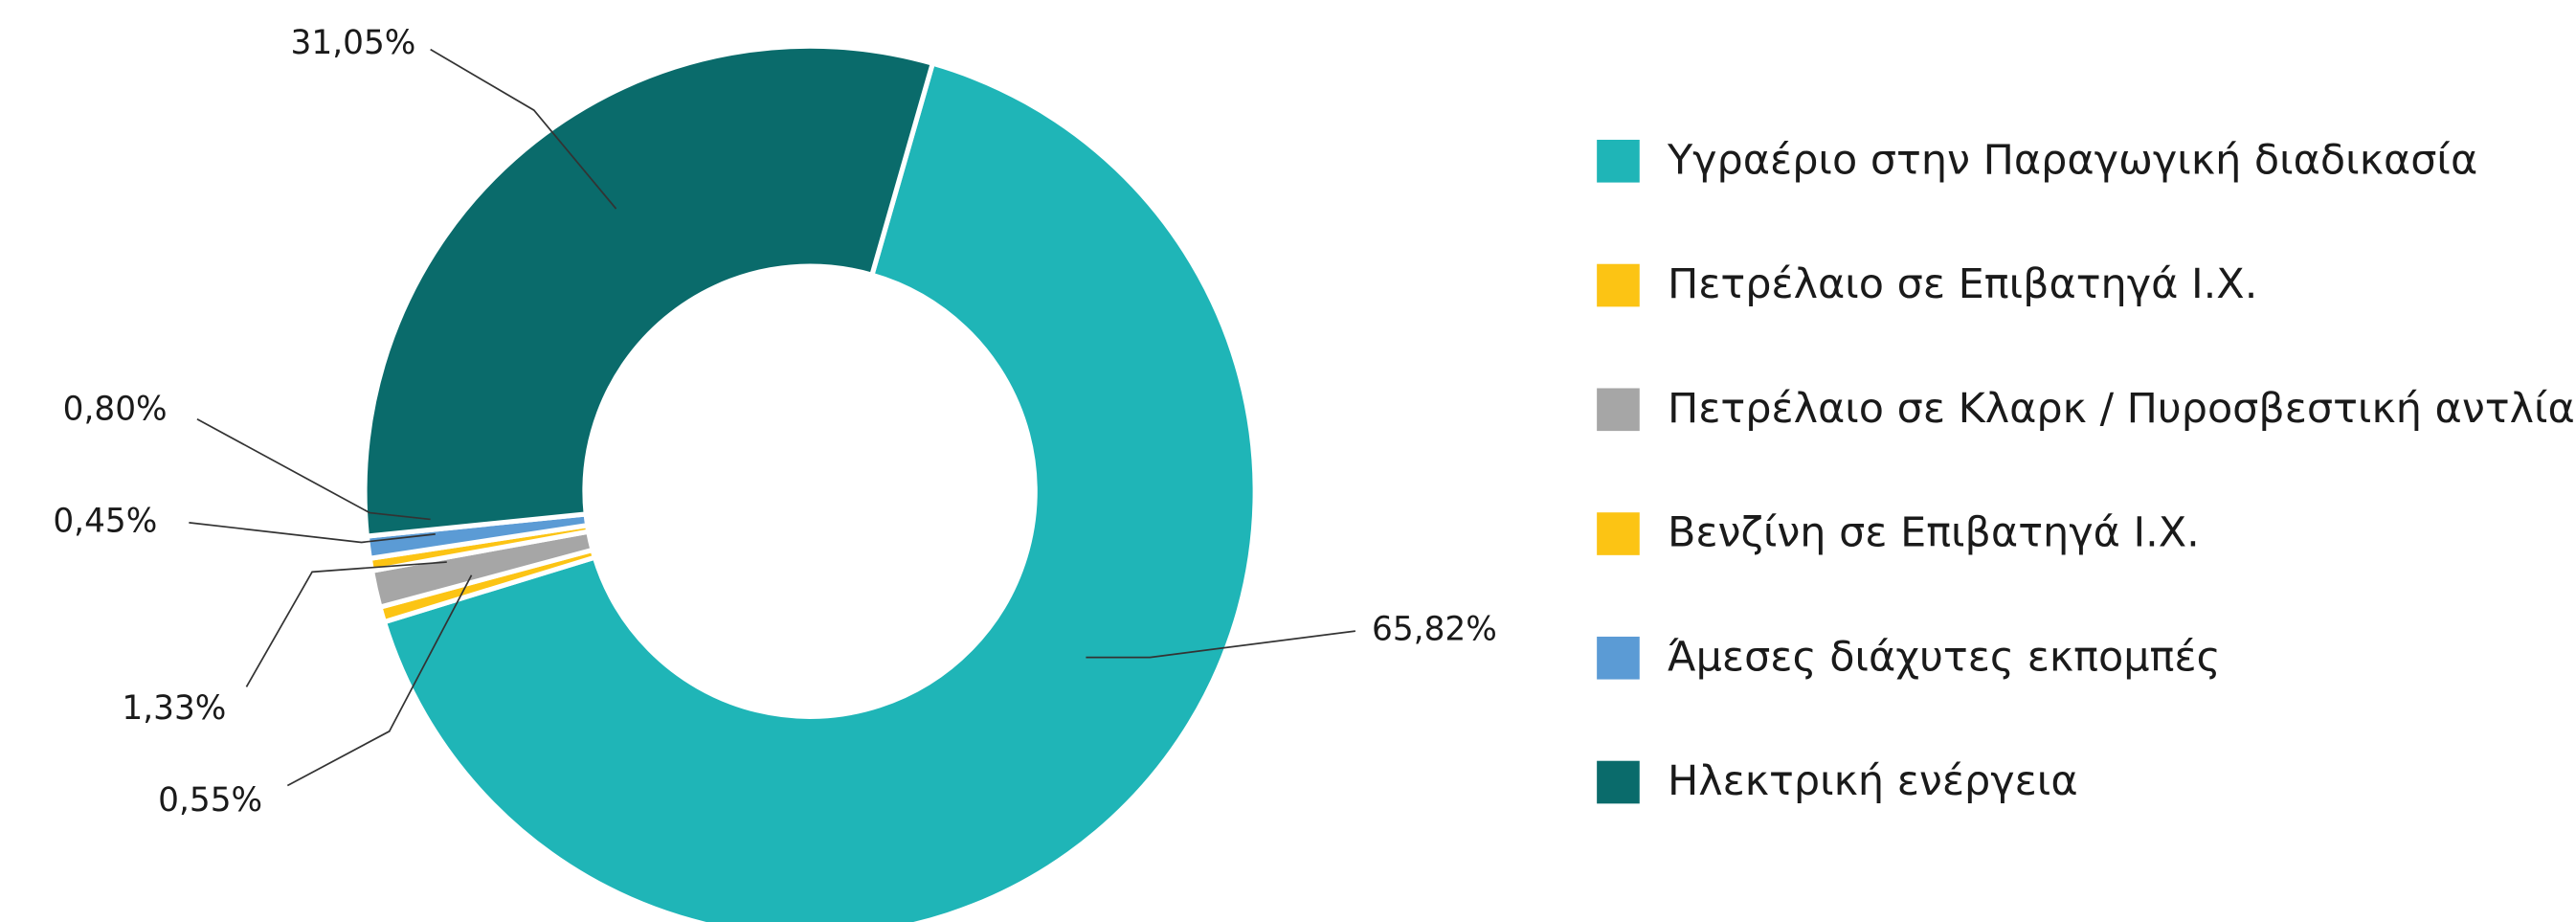 The image size is (2576, 922). Describe the element at coordinates (649, 291) in the screenshot. I see `slice` at that location.